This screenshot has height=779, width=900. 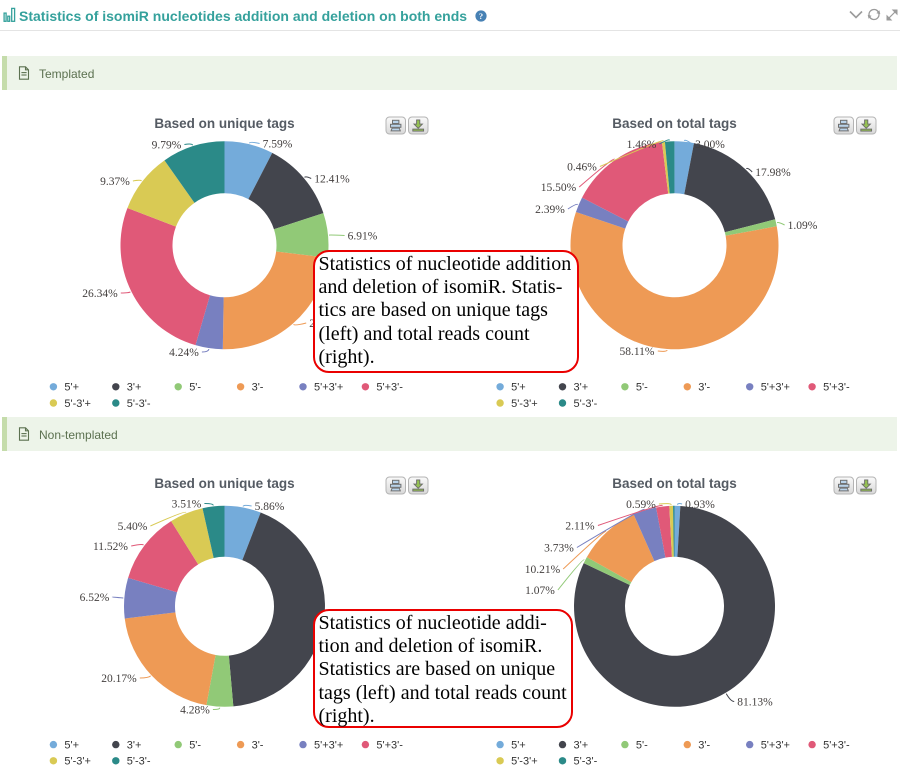 What do you see at coordinates (700, 505) in the screenshot?
I see `svg-text: 0.93%` at bounding box center [700, 505].